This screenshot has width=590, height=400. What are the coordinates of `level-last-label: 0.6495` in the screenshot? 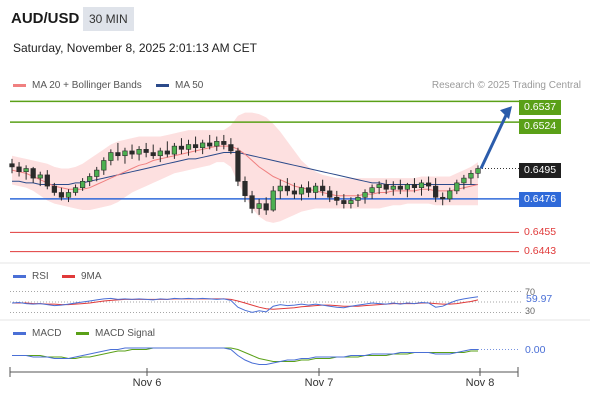 It's located at (540, 170).